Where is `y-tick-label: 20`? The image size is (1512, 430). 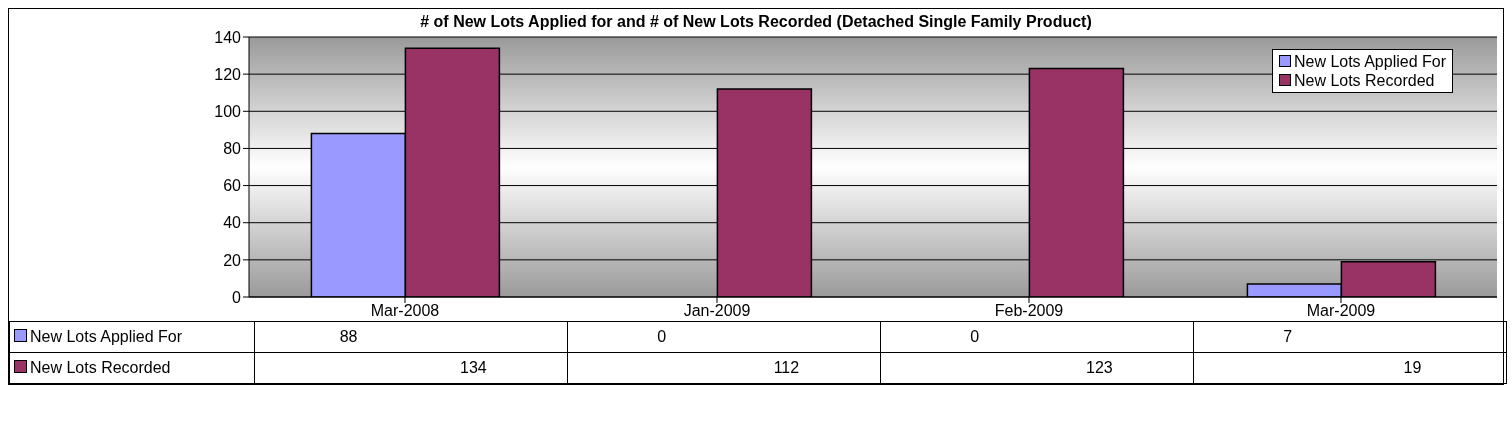
y-tick-label: 20 is located at coordinates (232, 260).